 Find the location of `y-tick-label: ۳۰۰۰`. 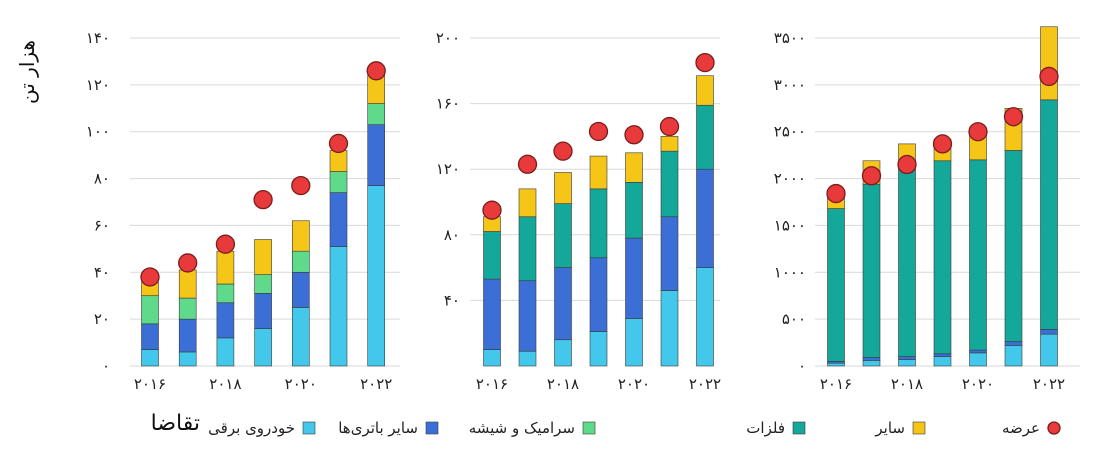

y-tick-label: ۳۰۰۰ is located at coordinates (790, 85).